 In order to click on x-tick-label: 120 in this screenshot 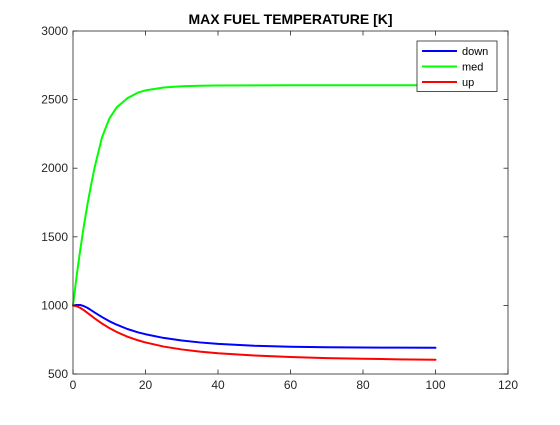, I will do `click(508, 385)`.